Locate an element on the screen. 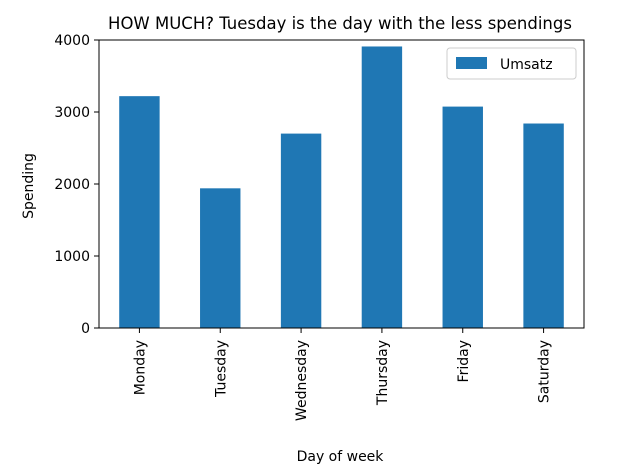 This screenshot has width=622, height=474. bar-saturday is located at coordinates (543, 226).